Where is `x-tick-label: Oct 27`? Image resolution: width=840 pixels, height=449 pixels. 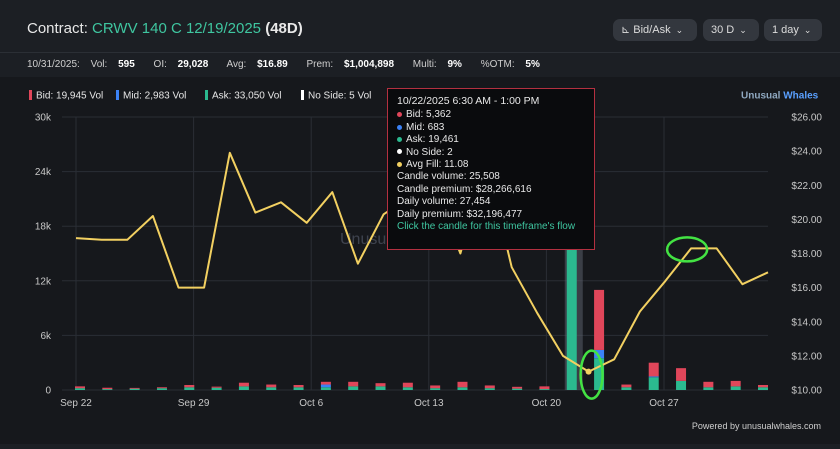 x-tick-label: Oct 27 is located at coordinates (664, 403).